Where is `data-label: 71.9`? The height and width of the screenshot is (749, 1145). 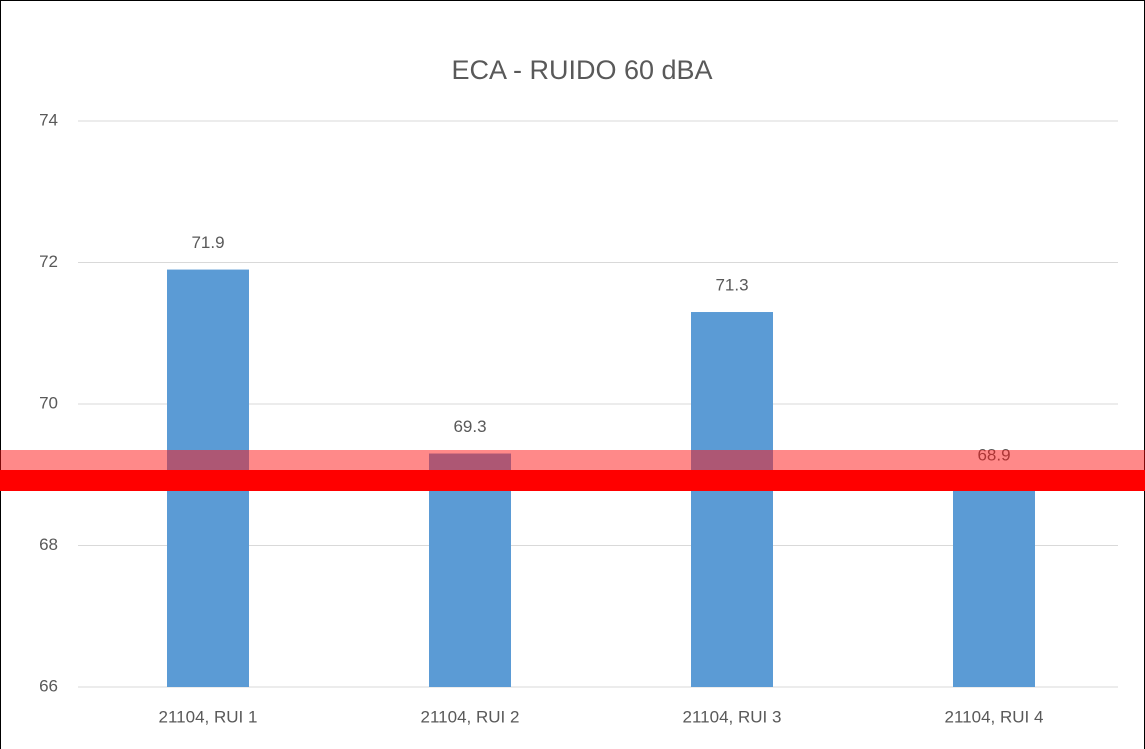
data-label: 71.9 is located at coordinates (207, 242).